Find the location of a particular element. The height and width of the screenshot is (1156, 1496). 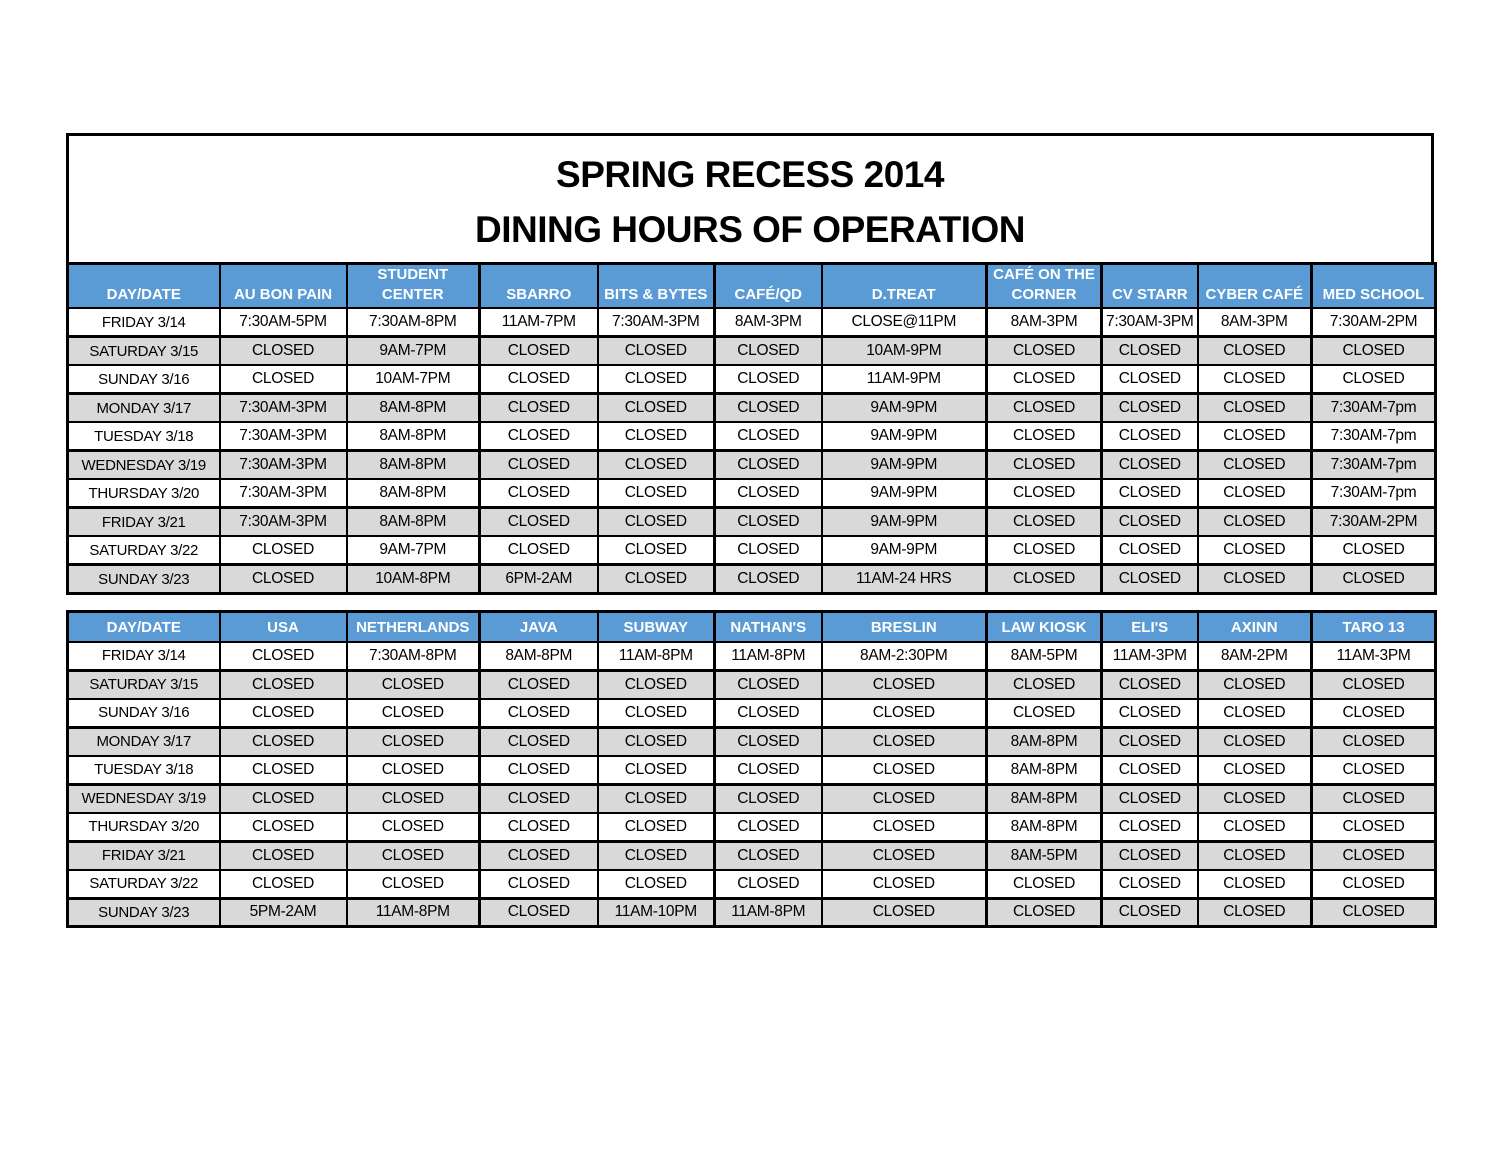

day-date-cell: FRIDAY 3/14 is located at coordinates (143, 656).